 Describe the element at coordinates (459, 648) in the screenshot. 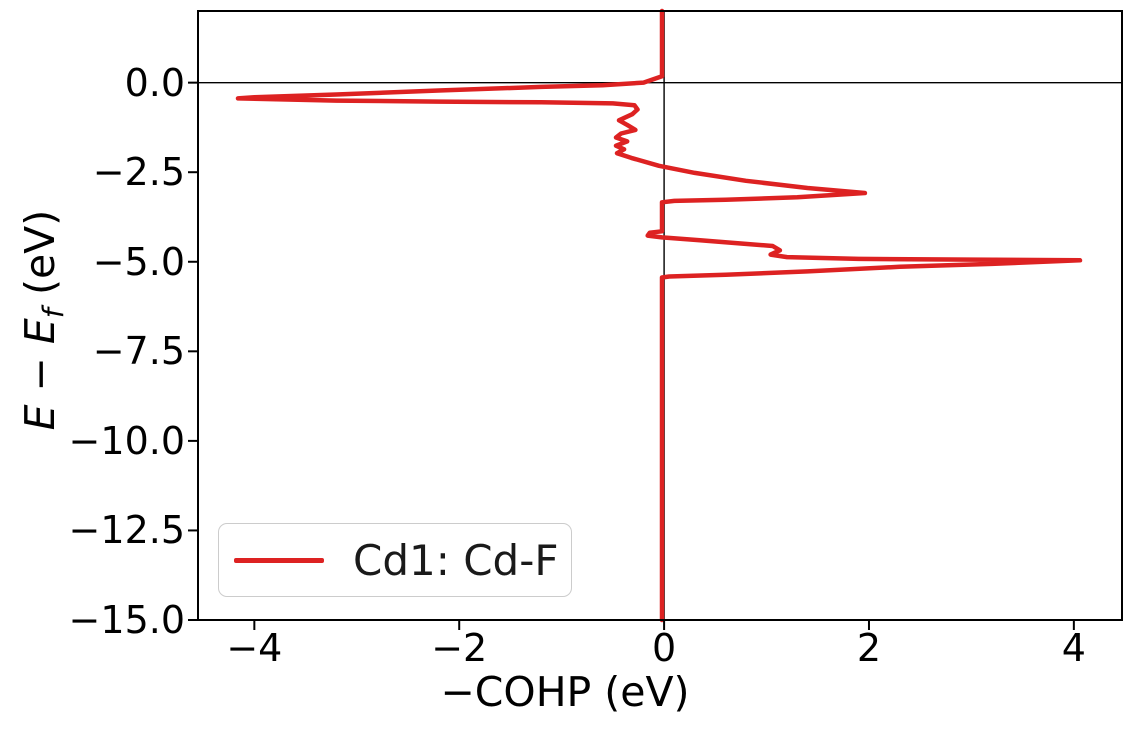

I see `x-tick-label: −2` at that location.